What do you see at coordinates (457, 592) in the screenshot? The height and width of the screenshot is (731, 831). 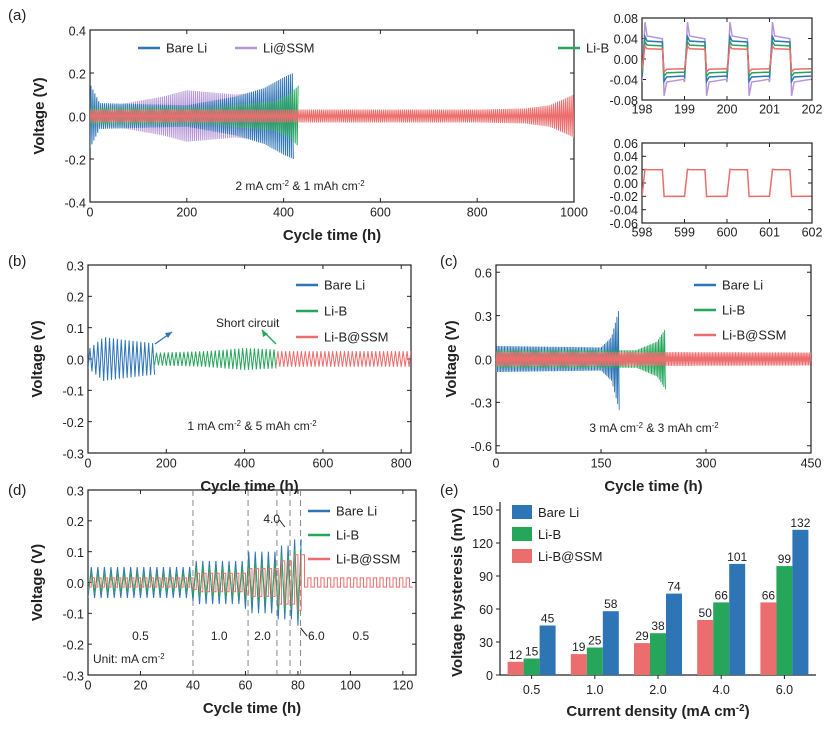 I see `y-axis-title: Voltage hysteresis (mV)` at bounding box center [457, 592].